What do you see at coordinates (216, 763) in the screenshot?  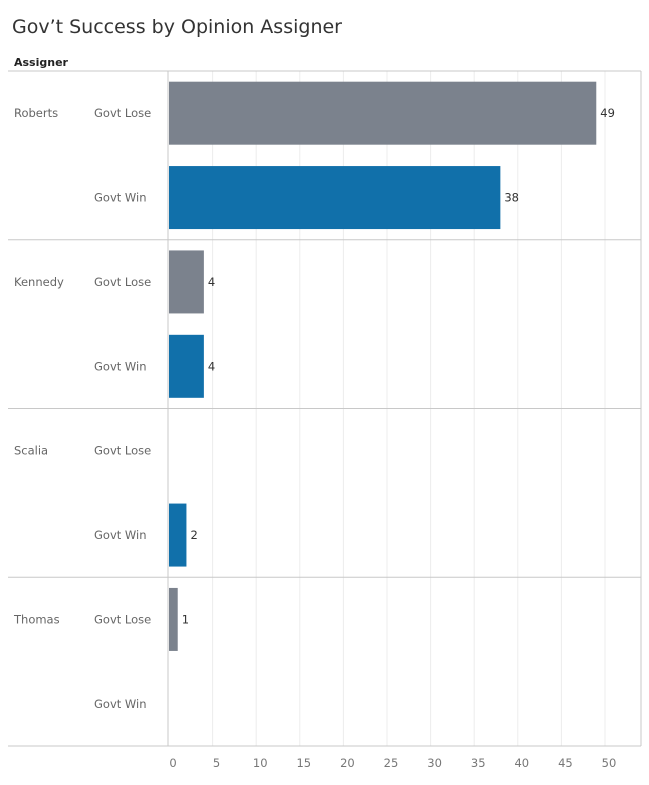 I see `x-tick-label: 5` at bounding box center [216, 763].